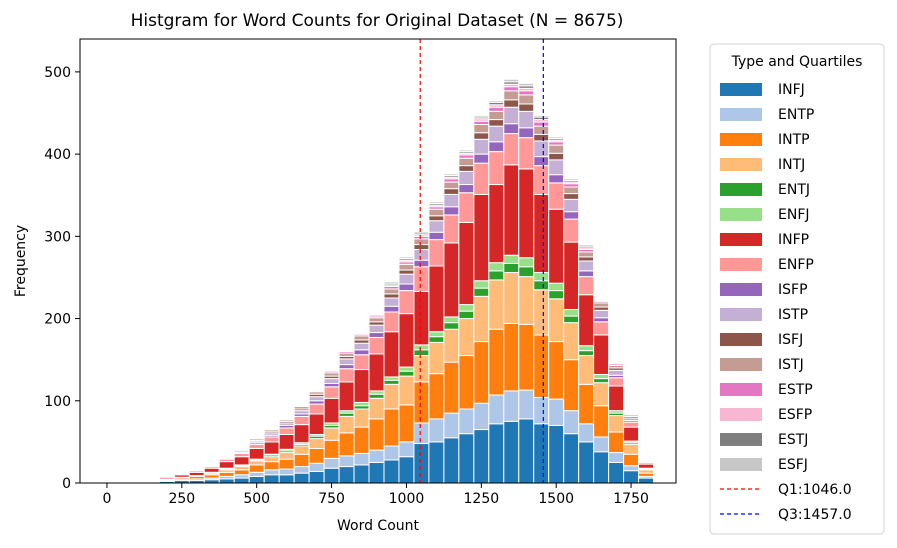  What do you see at coordinates (526, 93) in the screenshot?
I see `bar-segment-estp` at bounding box center [526, 93].